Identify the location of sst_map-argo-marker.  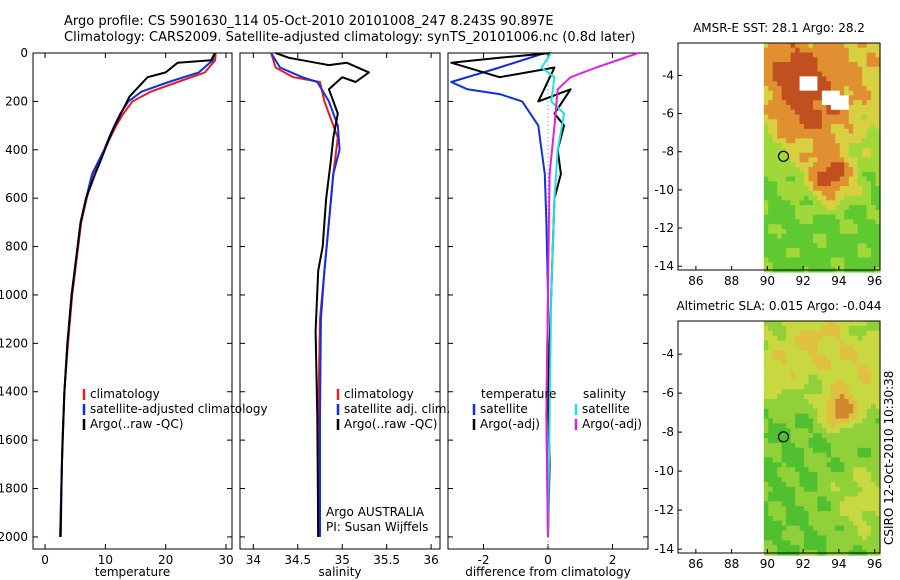
(783, 156).